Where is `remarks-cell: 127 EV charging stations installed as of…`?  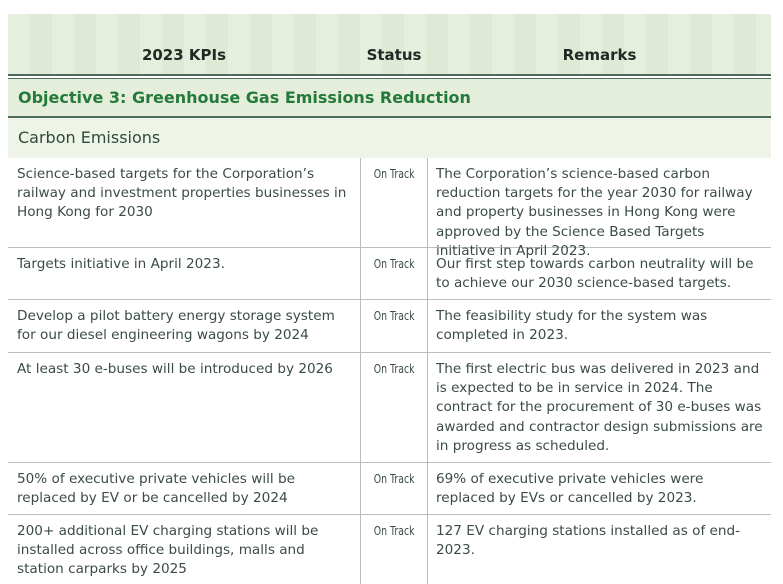 remarks-cell: 127 EV charging stations installed as of… is located at coordinates (588, 541).